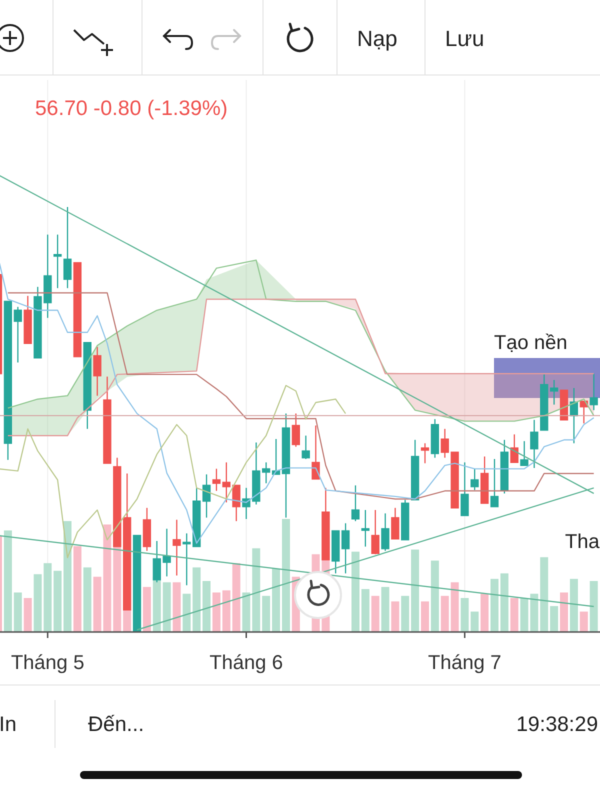  I want to click on text: 19:38:29, so click(557, 724).